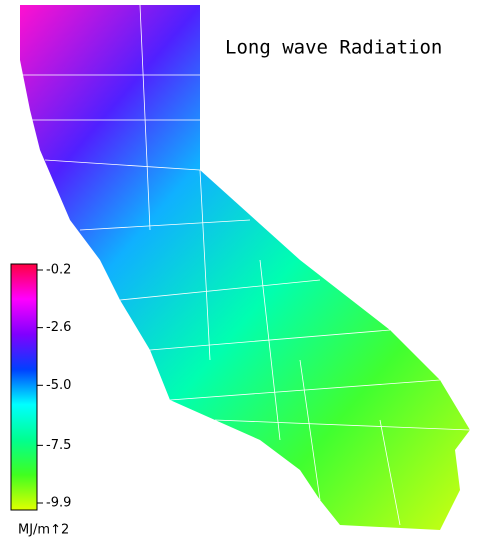  I want to click on colorbar-tick-label: -9.9, so click(58, 503).